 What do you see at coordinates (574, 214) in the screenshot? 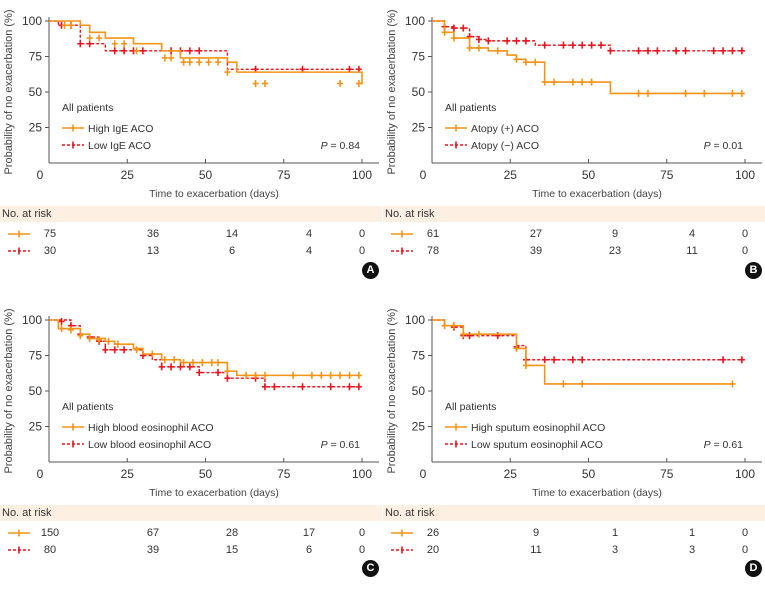
I see `risk-header: No. at risk` at bounding box center [574, 214].